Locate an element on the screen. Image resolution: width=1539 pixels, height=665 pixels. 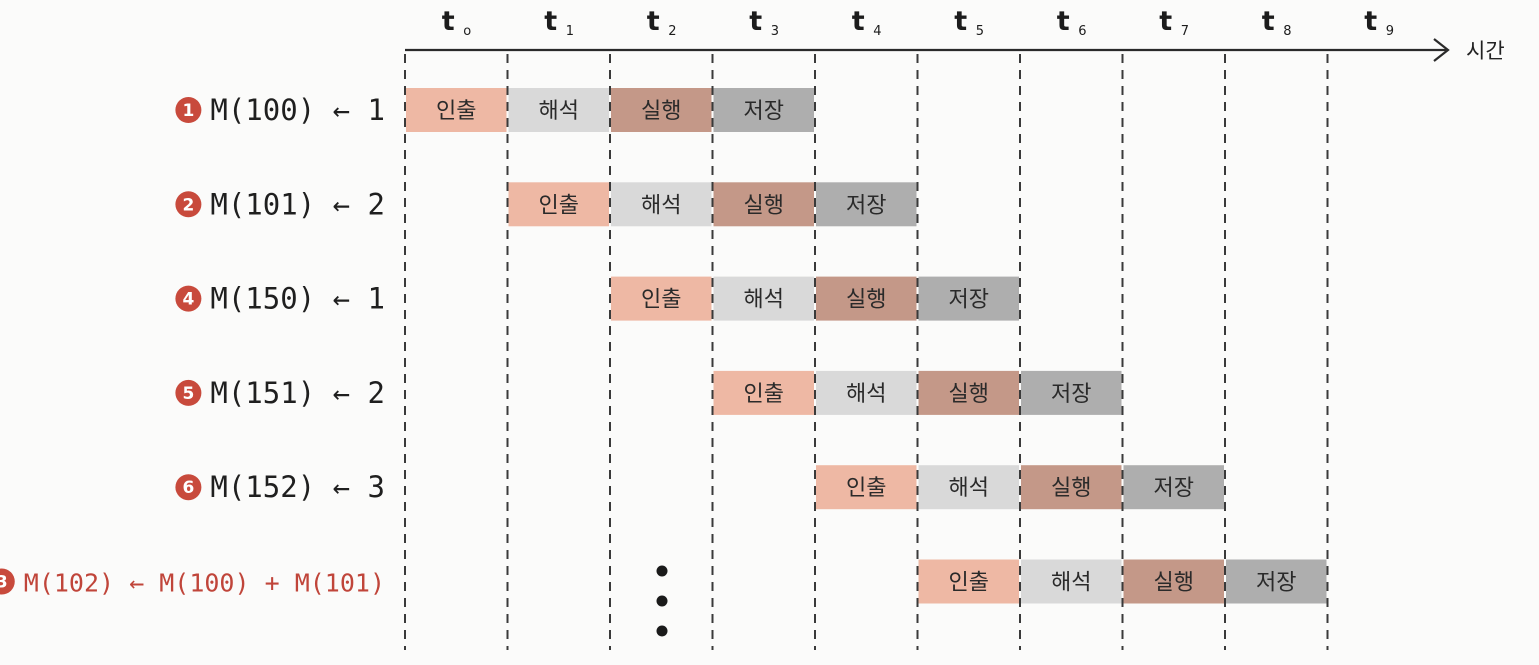
step-badge: 3 is located at coordinates (7, 581).